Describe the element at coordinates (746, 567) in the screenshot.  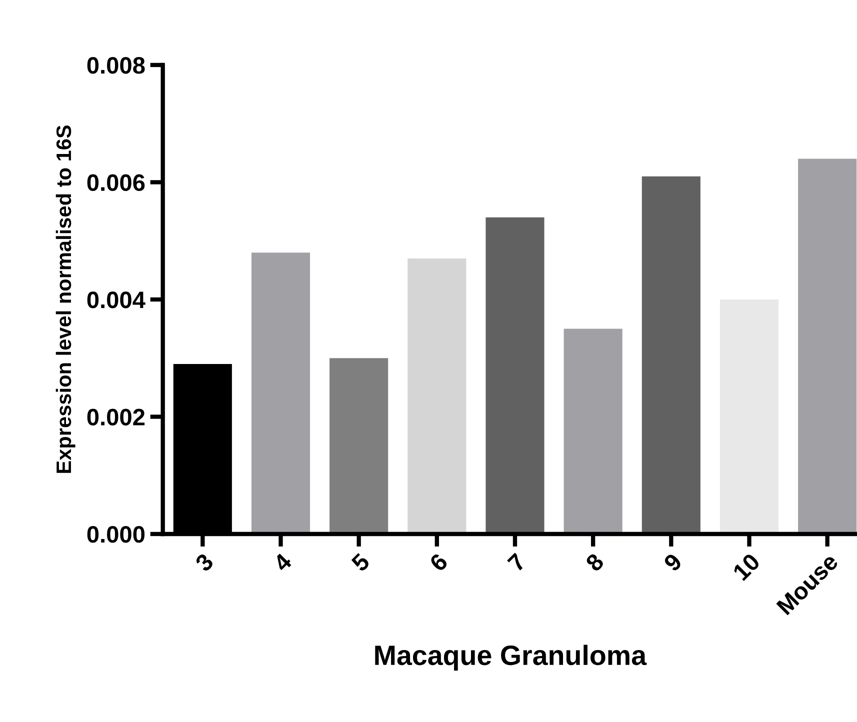
I see `x-tick-label: 10` at that location.